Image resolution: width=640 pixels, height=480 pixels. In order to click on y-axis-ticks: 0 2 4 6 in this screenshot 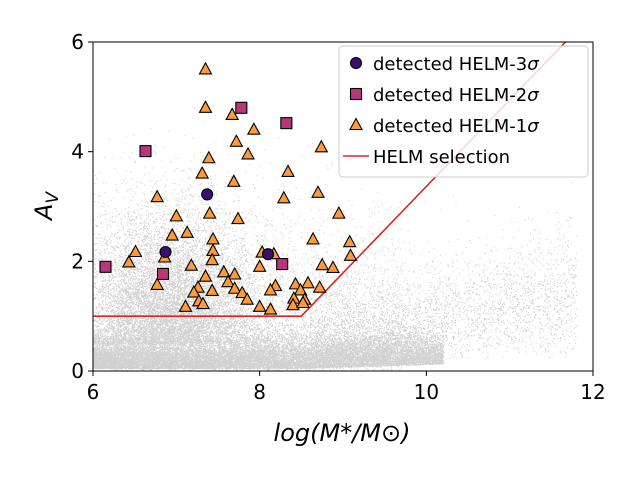, I will do `click(82, 206)`.